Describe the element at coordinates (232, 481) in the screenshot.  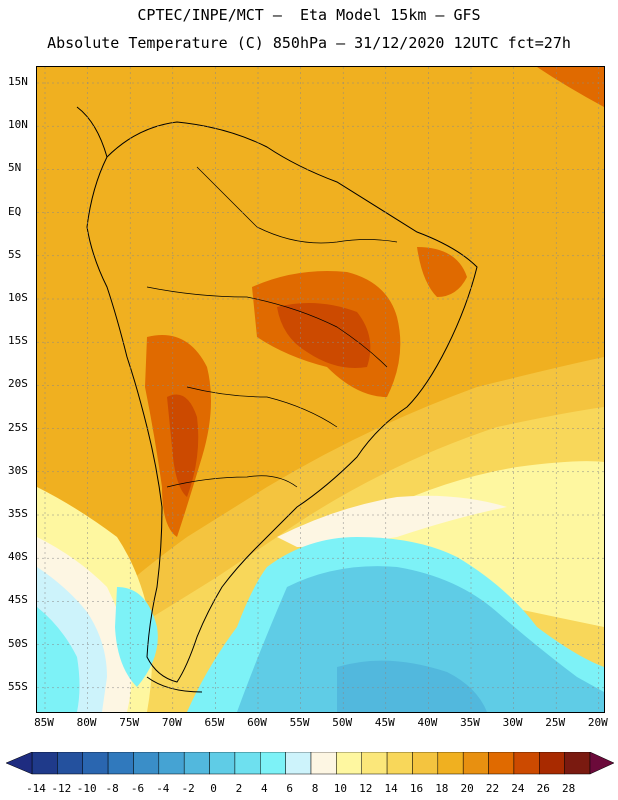
I see `border-lines-plata` at that location.